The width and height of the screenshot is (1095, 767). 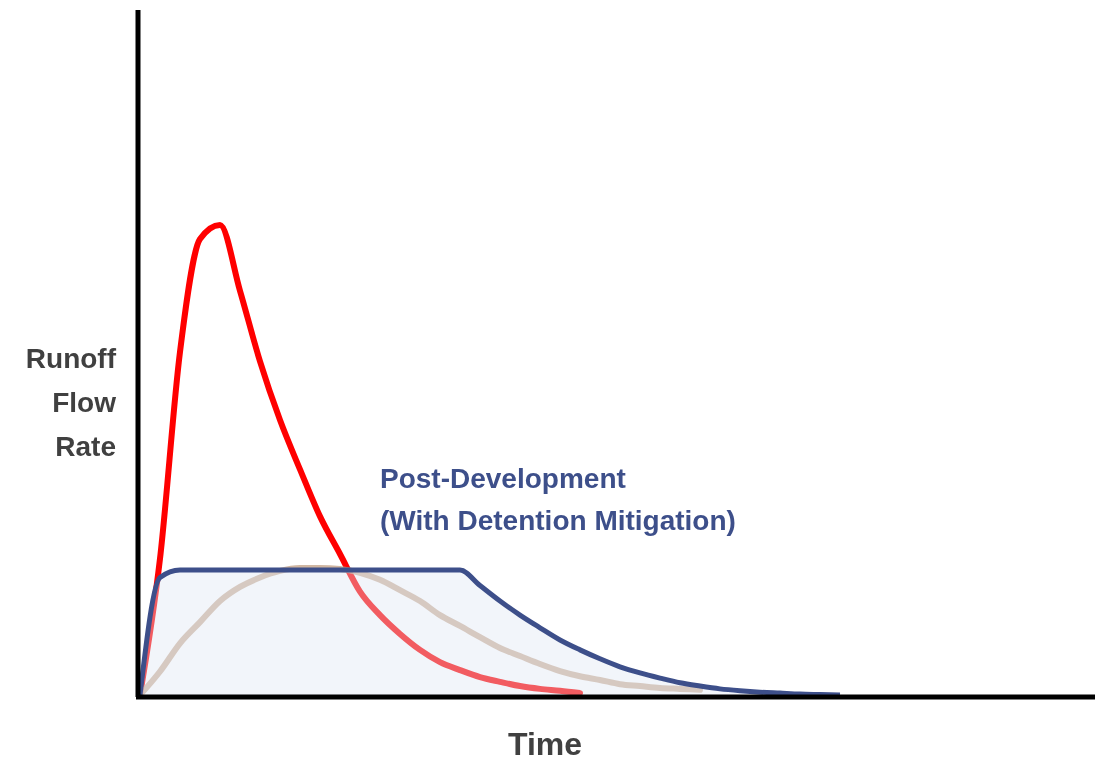 I want to click on x-axis-title: Time, so click(x=545, y=744).